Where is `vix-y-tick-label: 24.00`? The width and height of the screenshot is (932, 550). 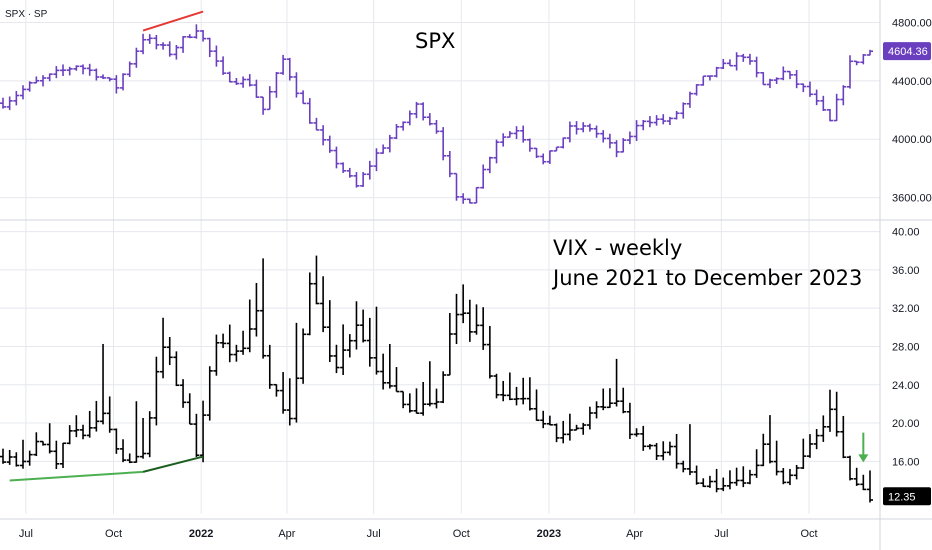 vix-y-tick-label: 24.00 is located at coordinates (906, 386).